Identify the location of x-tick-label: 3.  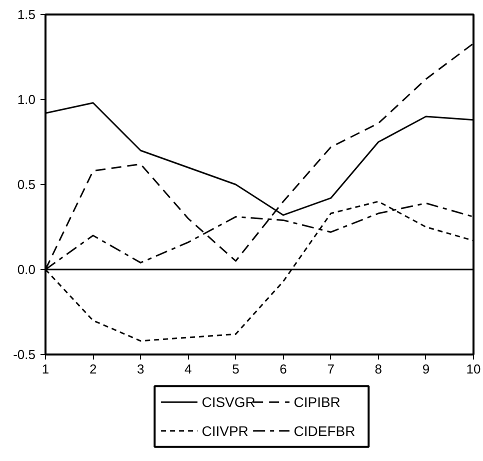
(140, 369).